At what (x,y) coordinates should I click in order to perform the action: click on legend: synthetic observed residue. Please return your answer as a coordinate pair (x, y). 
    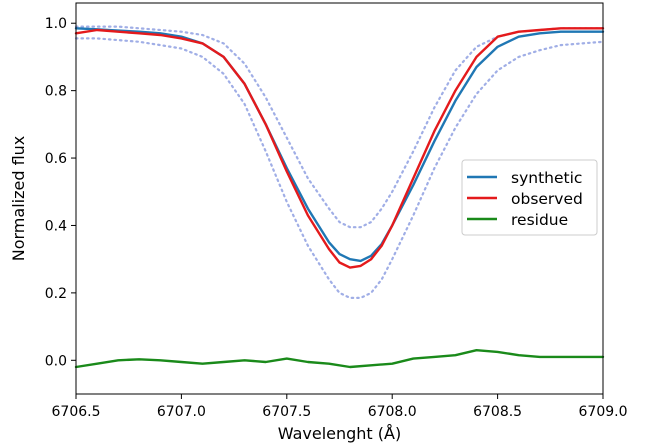
    Looking at the image, I should click on (529, 197).